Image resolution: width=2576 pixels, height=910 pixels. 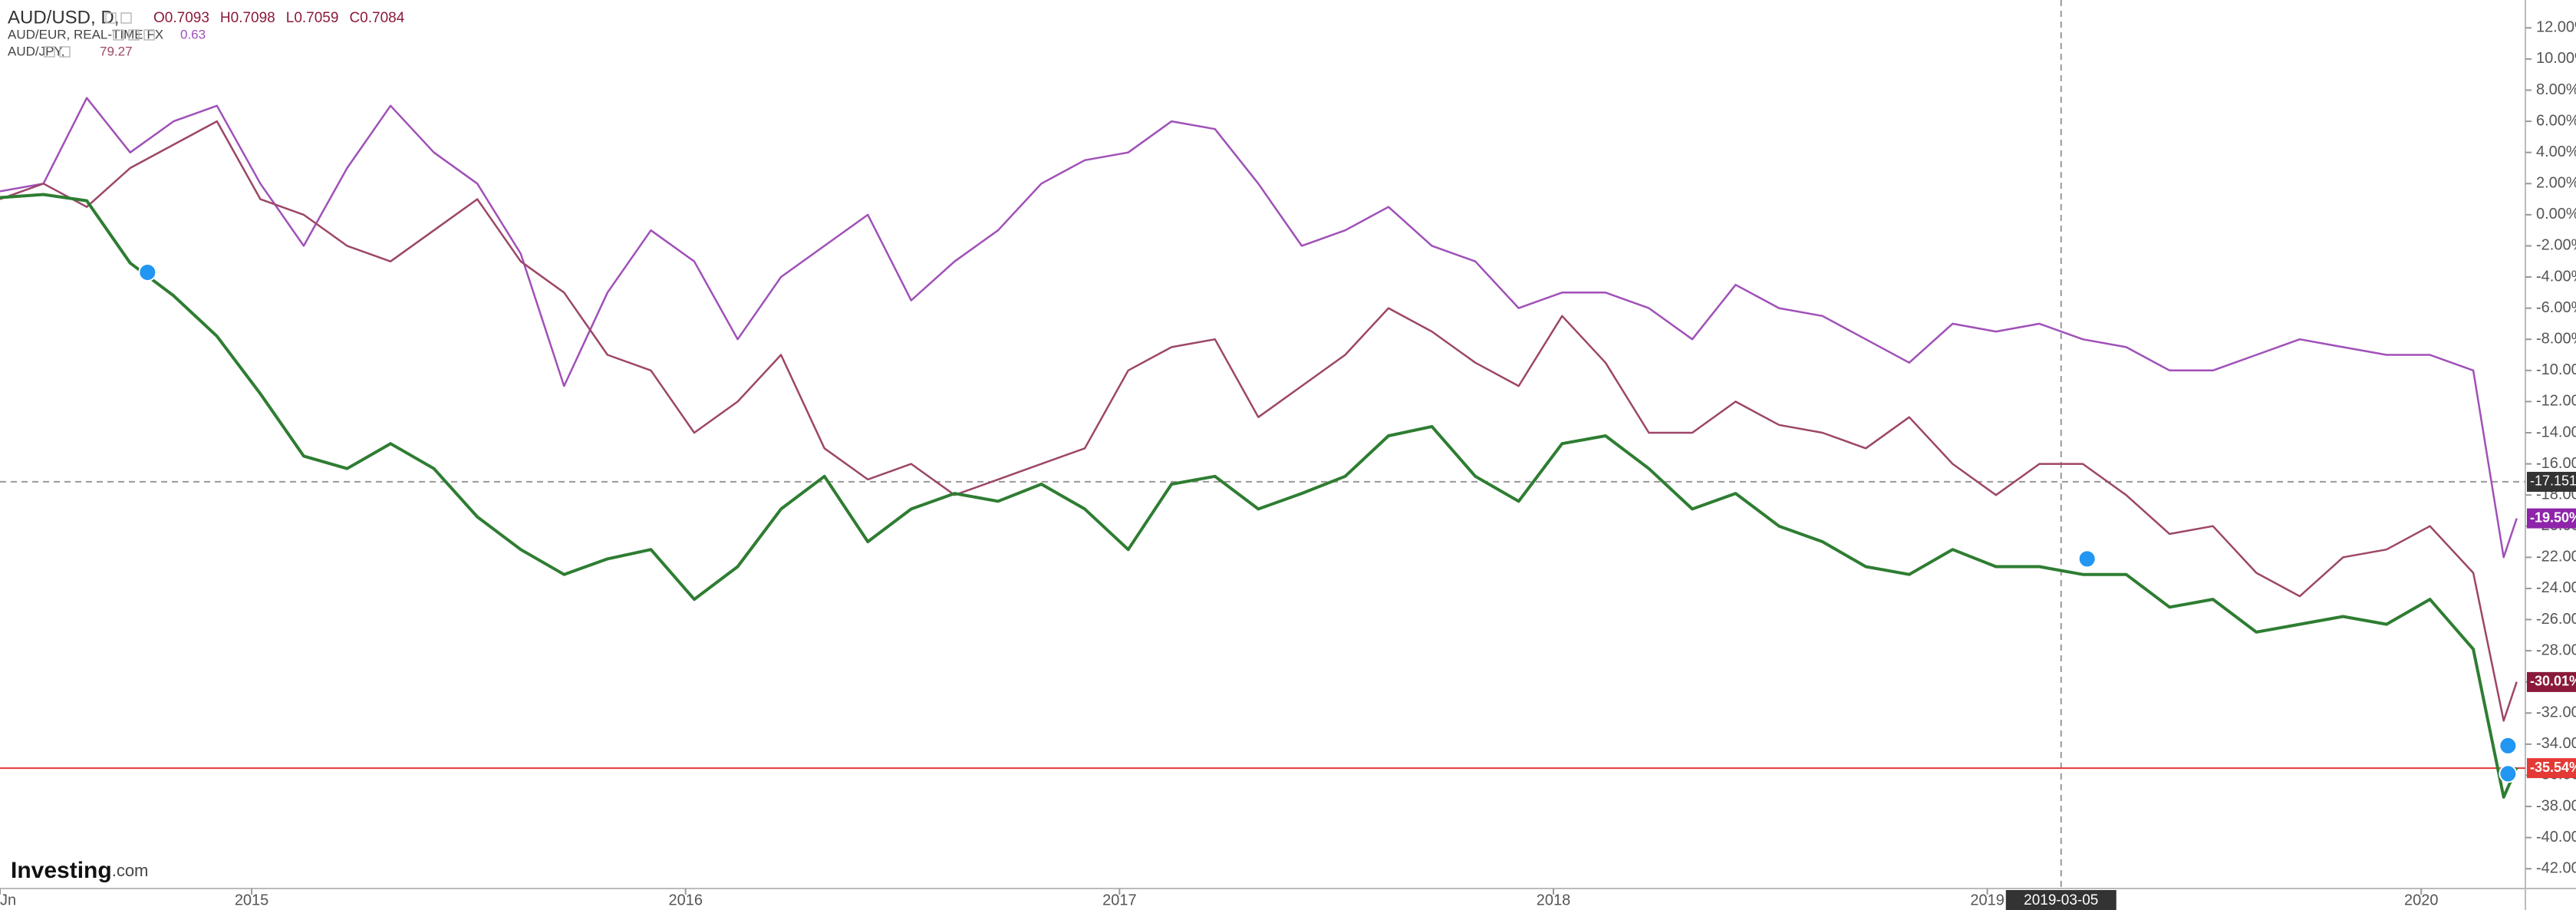 I want to click on y-tick-label: -8.00%, so click(x=2556, y=338).